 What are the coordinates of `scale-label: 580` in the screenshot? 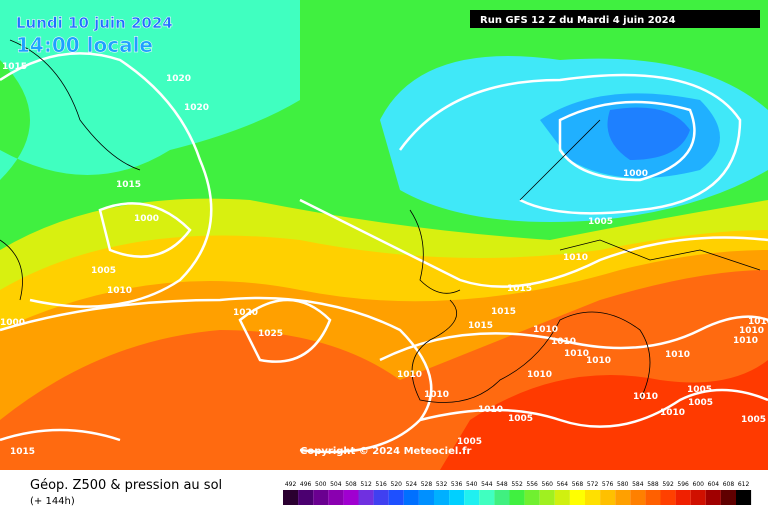 It's located at (623, 484).